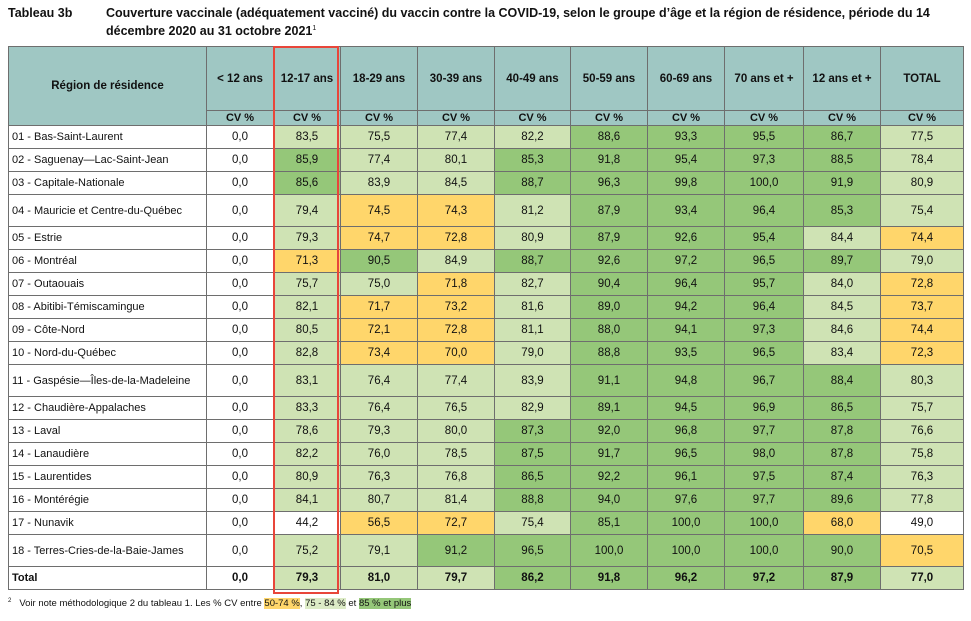  Describe the element at coordinates (842, 210) in the screenshot. I see `value-cell: 85,3` at that location.